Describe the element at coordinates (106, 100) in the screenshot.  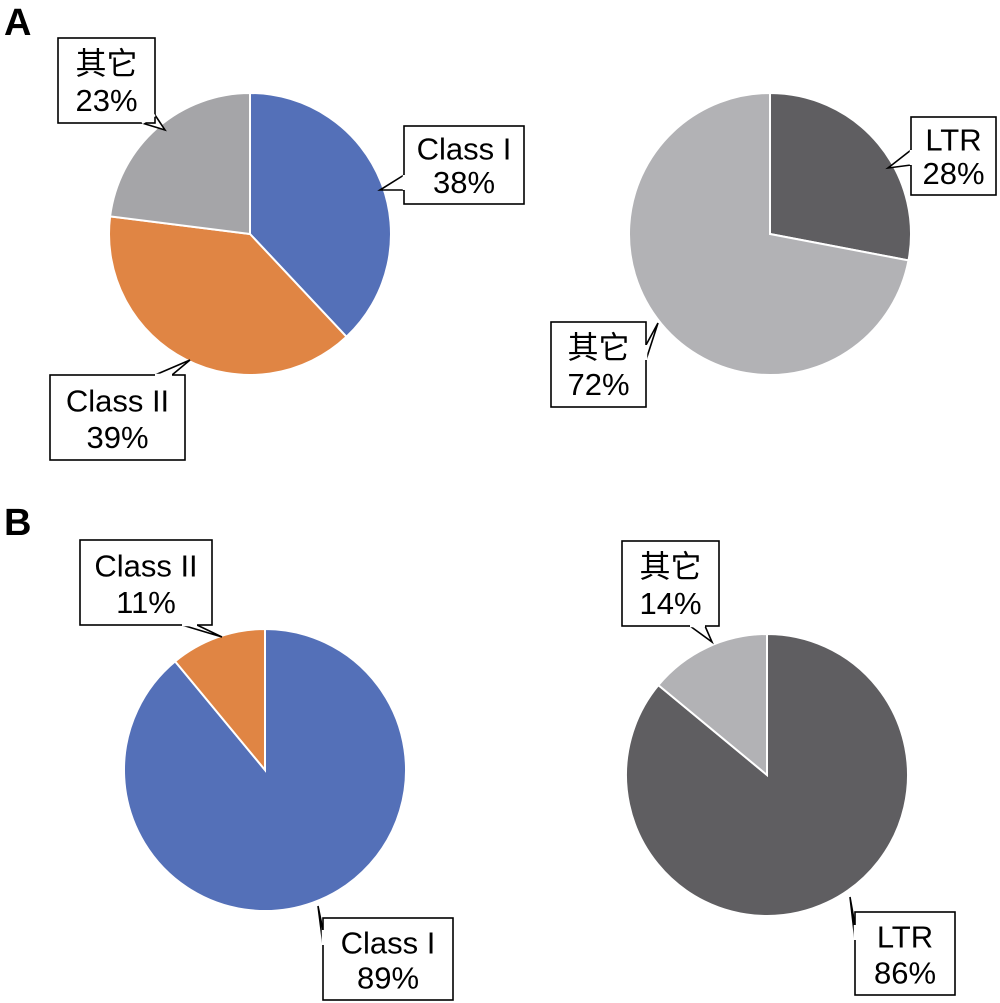
I see `slice-value-label: 23%` at that location.